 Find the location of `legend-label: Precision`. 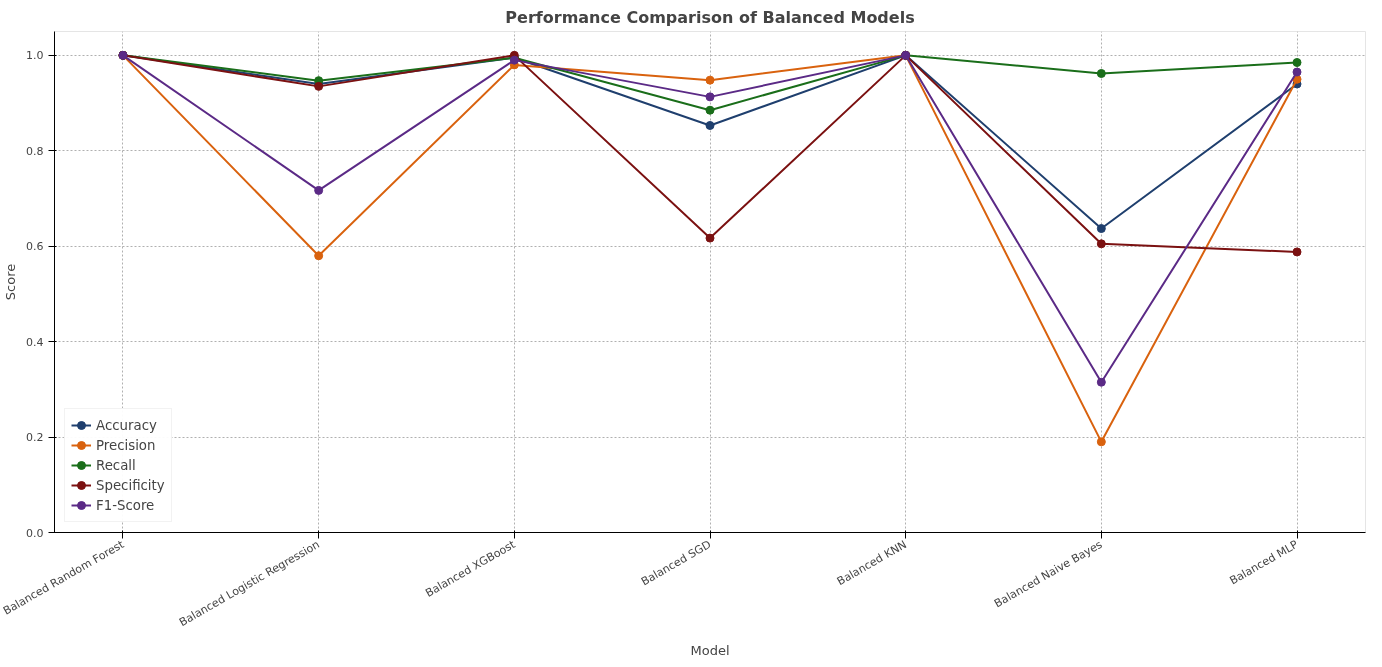

legend-label: Precision is located at coordinates (126, 445).